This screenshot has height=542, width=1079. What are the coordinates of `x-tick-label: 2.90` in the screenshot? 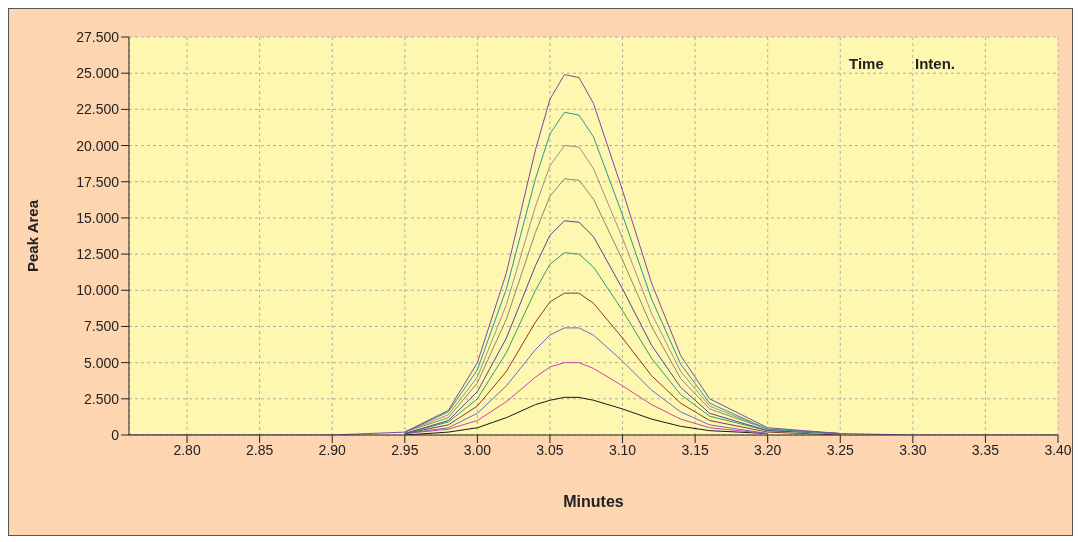 It's located at (332, 449).